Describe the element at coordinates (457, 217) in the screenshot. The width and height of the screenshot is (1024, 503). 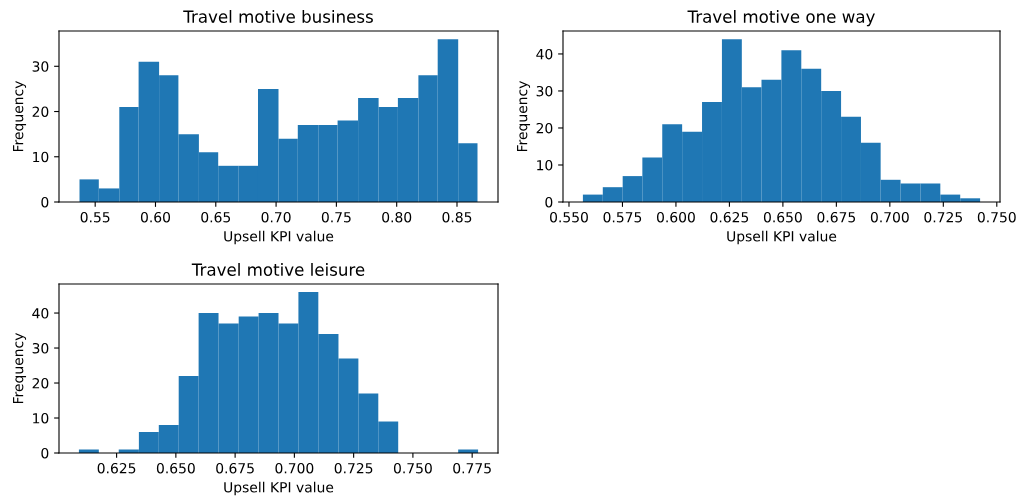
I see `x-tick-label: 0.85` at that location.